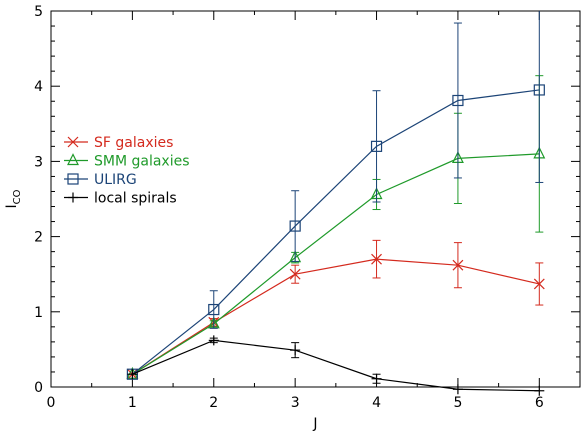 Image resolution: width=582 pixels, height=434 pixels. Describe the element at coordinates (314, 424) in the screenshot. I see `x-axis-label: J` at that location.